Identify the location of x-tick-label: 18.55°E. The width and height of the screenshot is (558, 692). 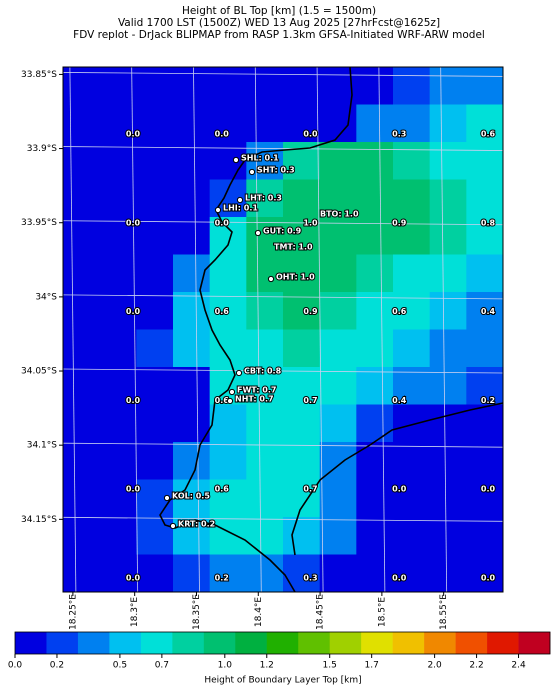
(444, 612).